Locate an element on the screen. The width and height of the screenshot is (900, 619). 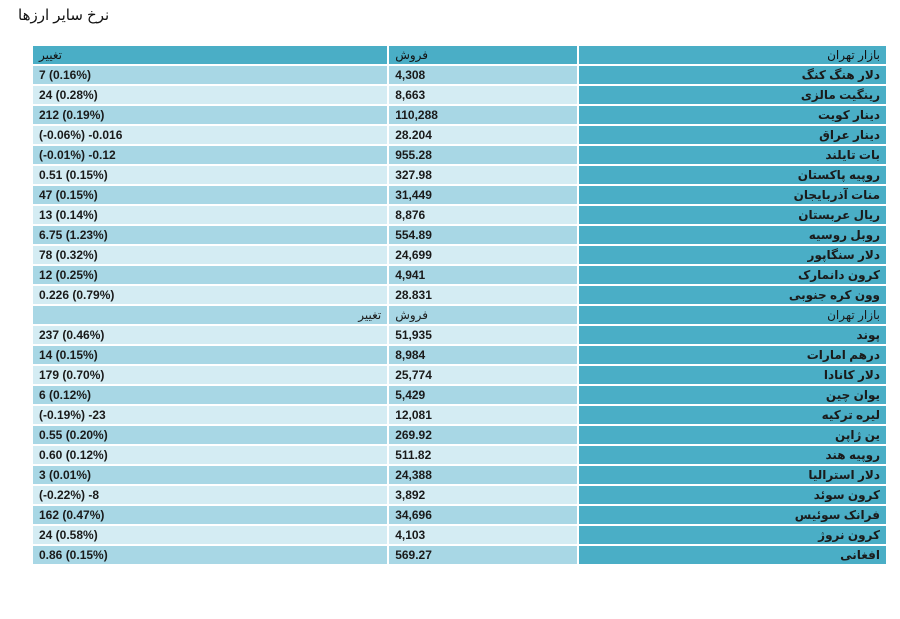
table-row: منات آذربایجان 31,449 47 (0.15%) is located at coordinates (459, 195).